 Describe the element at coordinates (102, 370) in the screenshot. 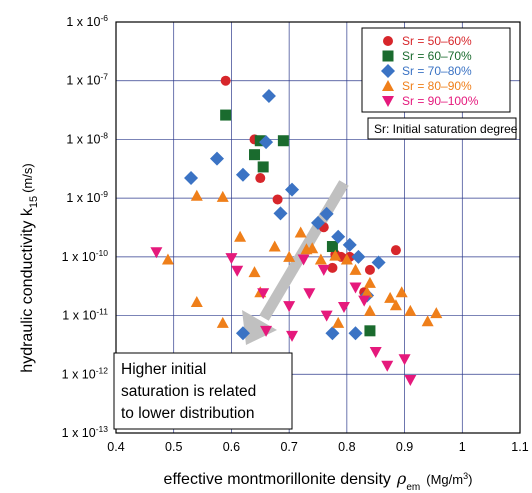

I see `y-tick-exponent: -12` at that location.